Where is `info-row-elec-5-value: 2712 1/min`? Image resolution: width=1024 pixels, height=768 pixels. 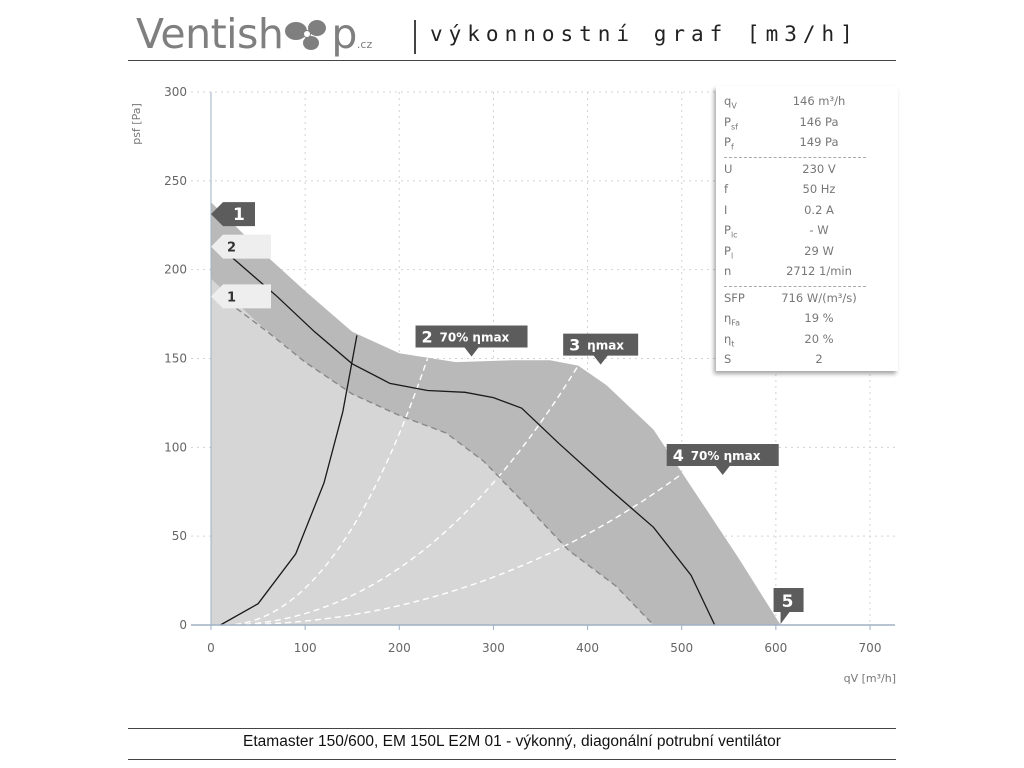 info-row-elec-5-value: 2712 1/min is located at coordinates (819, 271).